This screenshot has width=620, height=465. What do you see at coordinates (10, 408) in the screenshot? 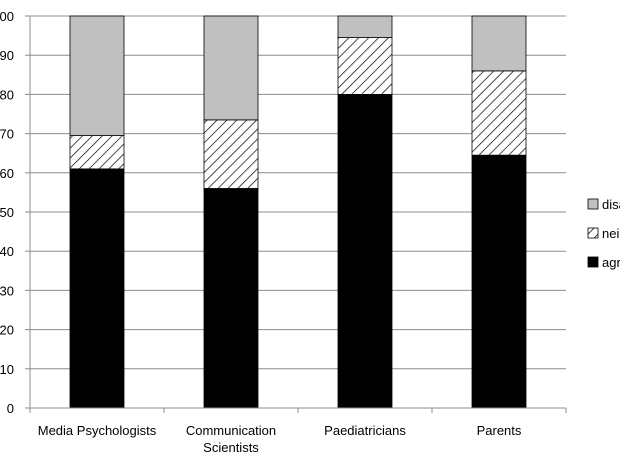
I see `y-tick-label: 0` at bounding box center [10, 408].